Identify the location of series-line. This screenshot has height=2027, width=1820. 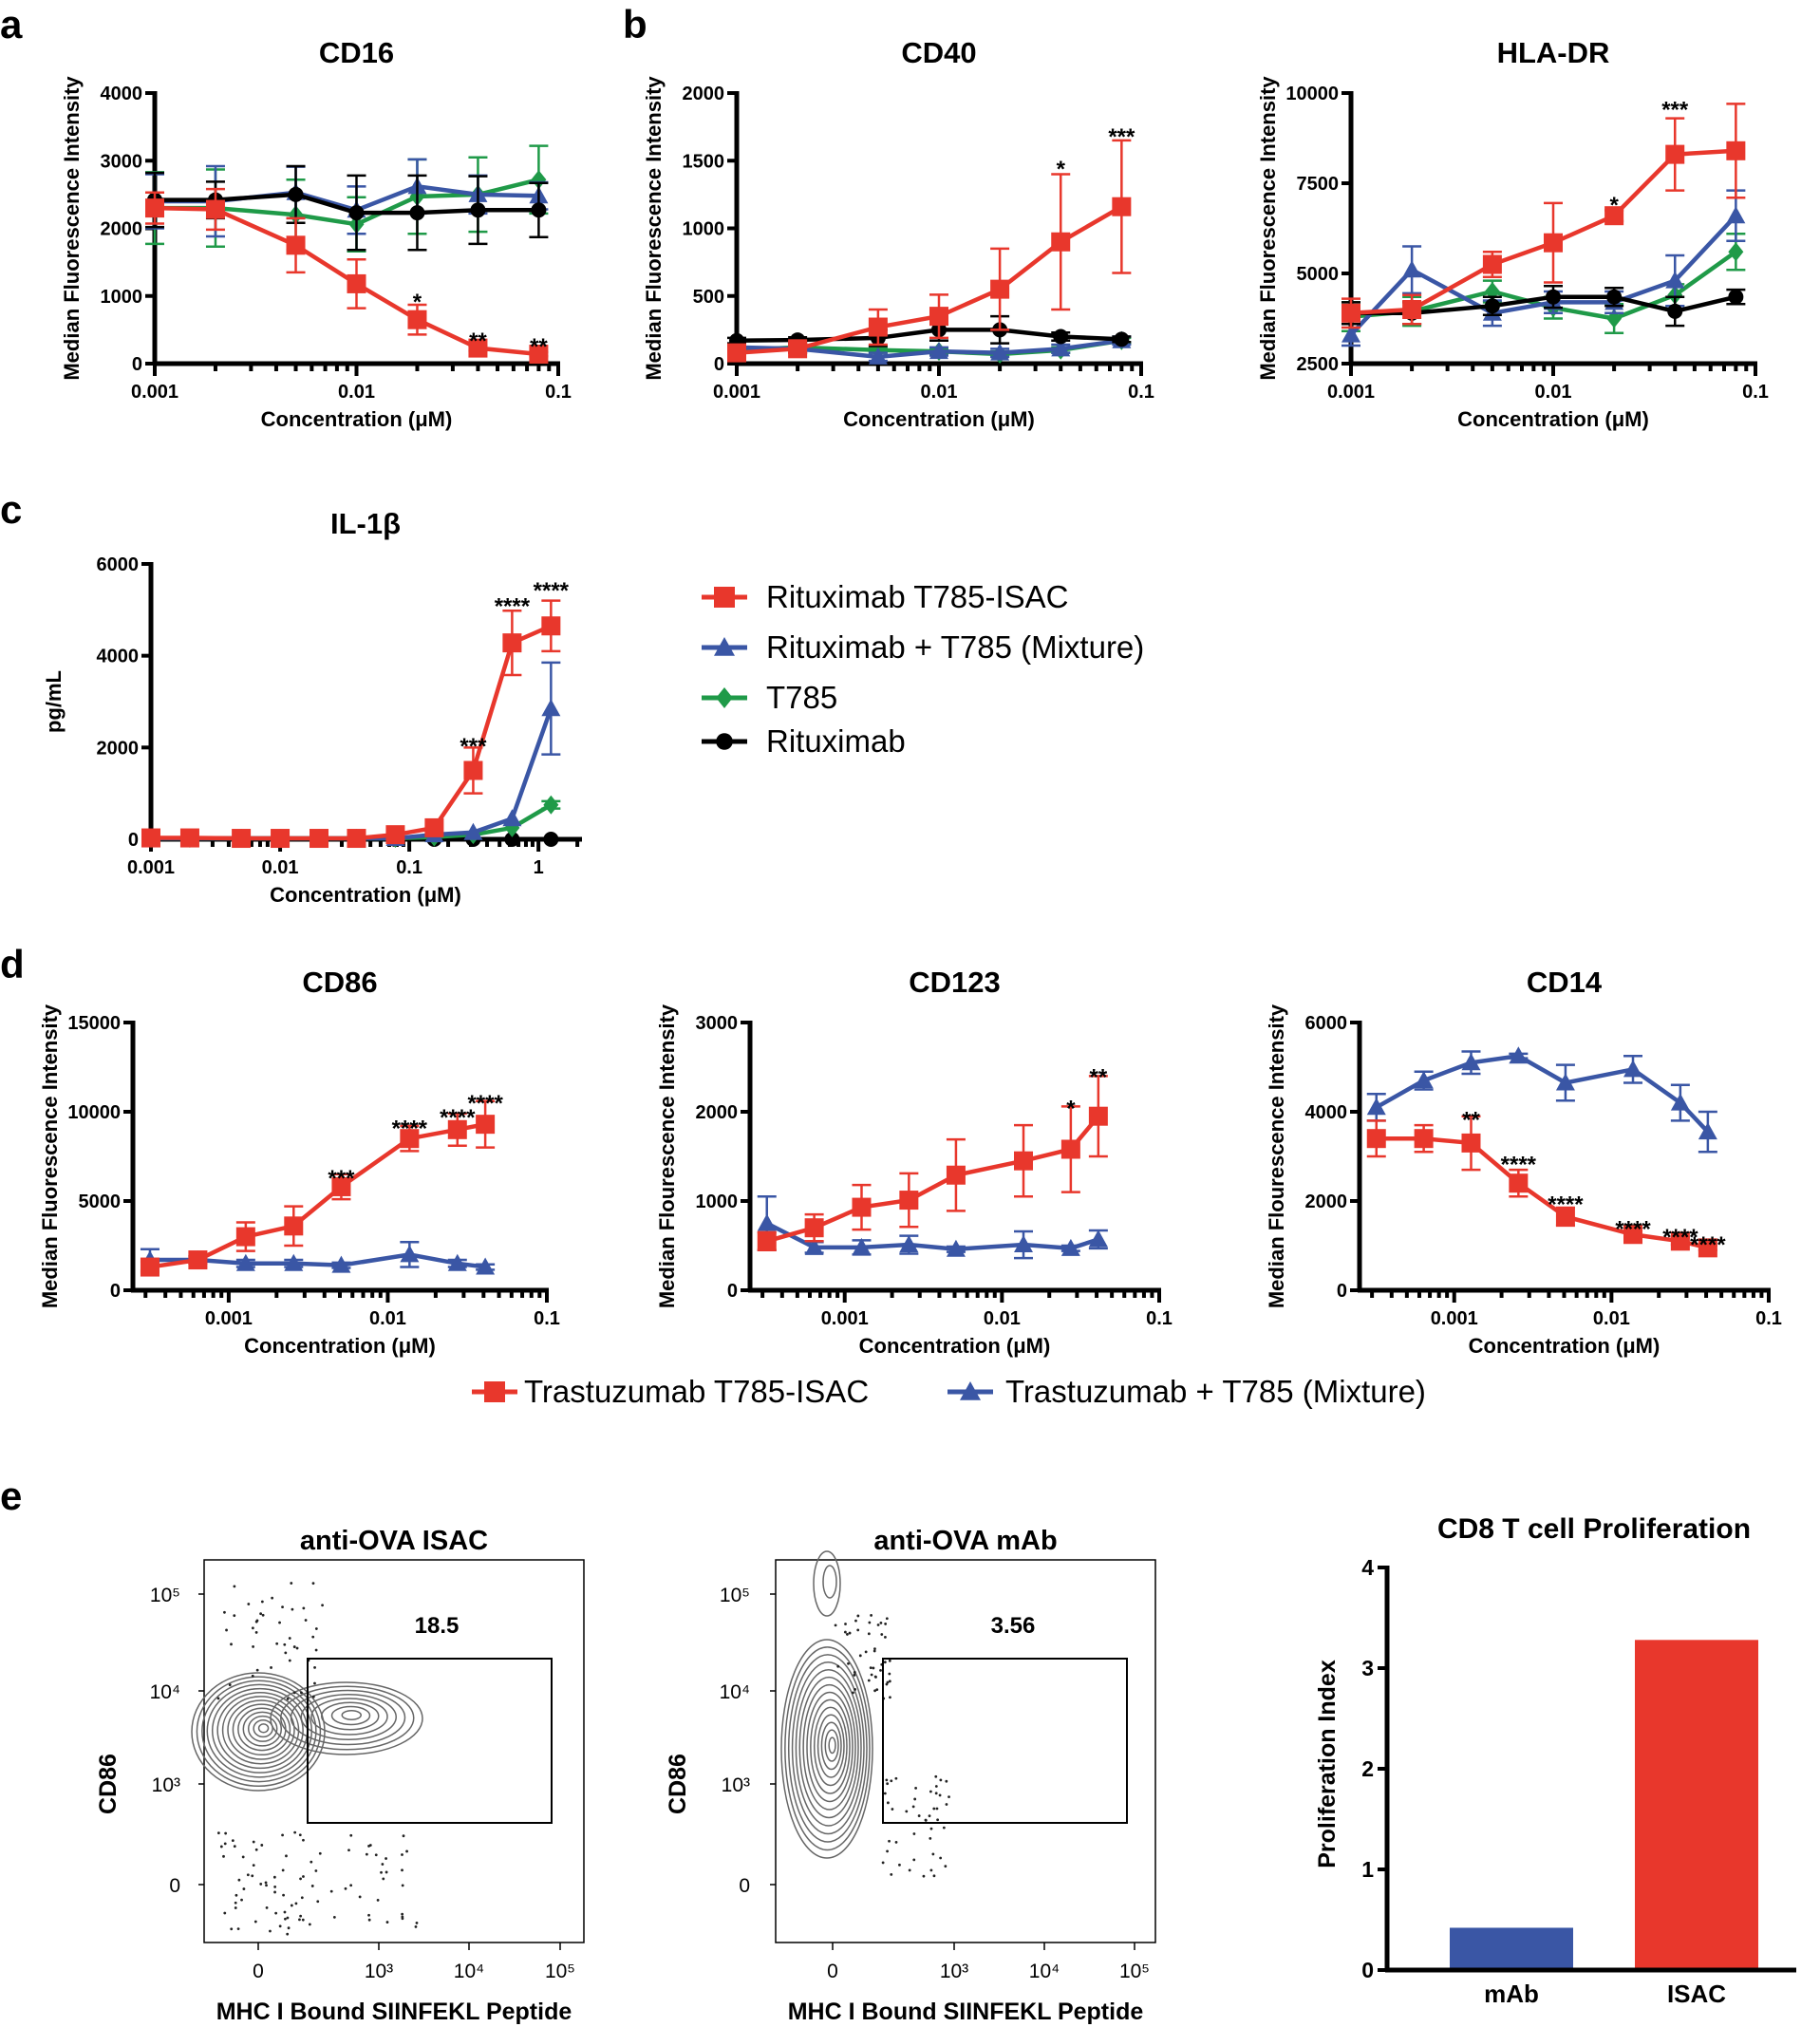
(353, 774).